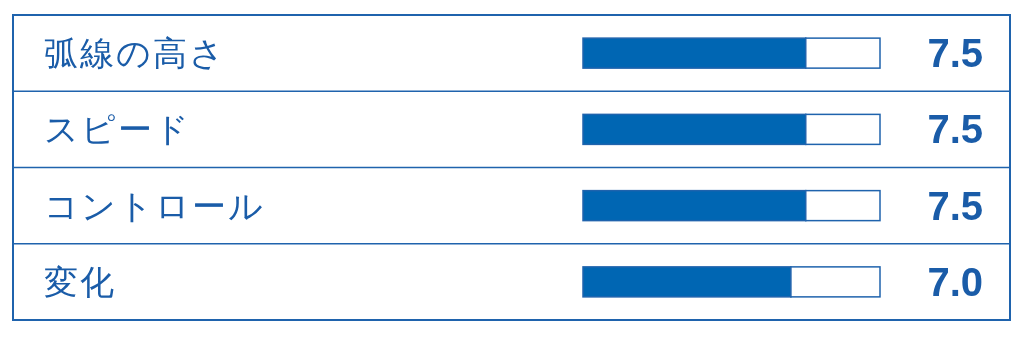  Describe the element at coordinates (80, 281) in the screenshot. I see `y-tick-label: 変化` at that location.